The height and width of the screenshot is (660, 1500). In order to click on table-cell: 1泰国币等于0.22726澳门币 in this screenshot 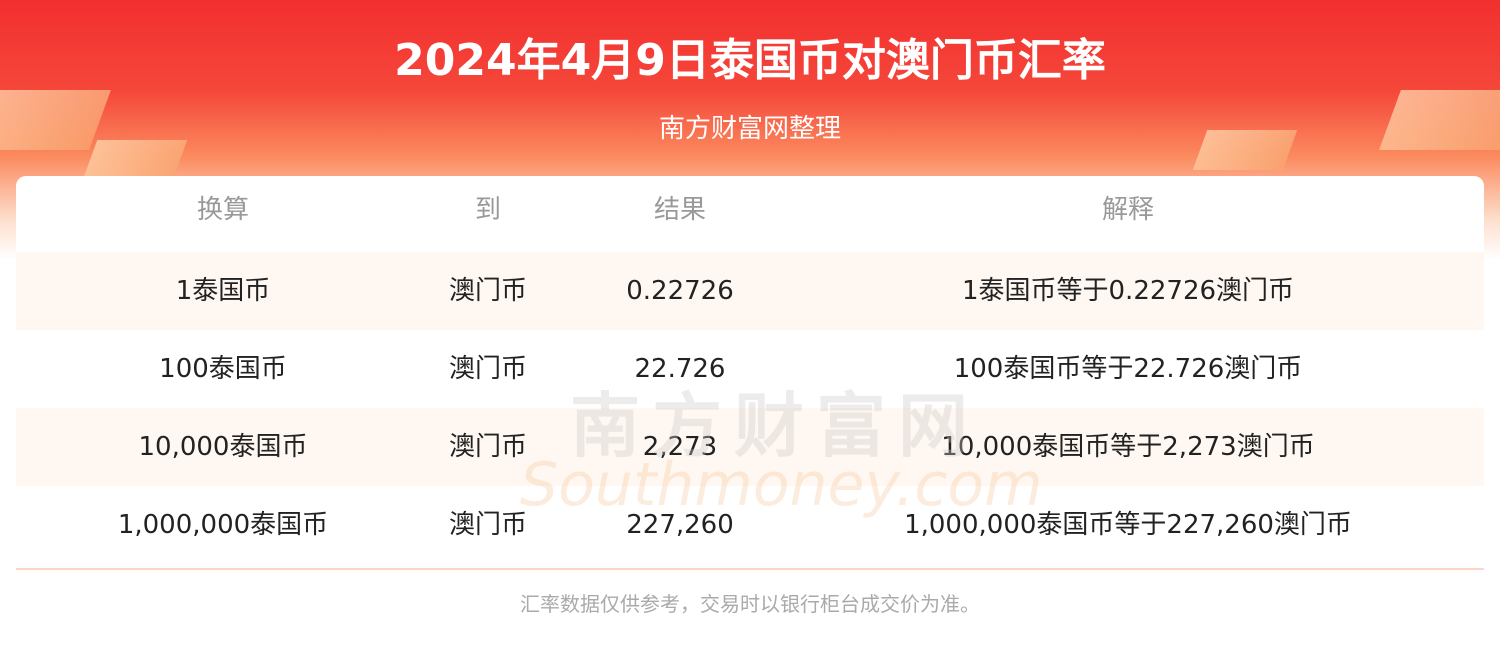, I will do `click(1128, 291)`.